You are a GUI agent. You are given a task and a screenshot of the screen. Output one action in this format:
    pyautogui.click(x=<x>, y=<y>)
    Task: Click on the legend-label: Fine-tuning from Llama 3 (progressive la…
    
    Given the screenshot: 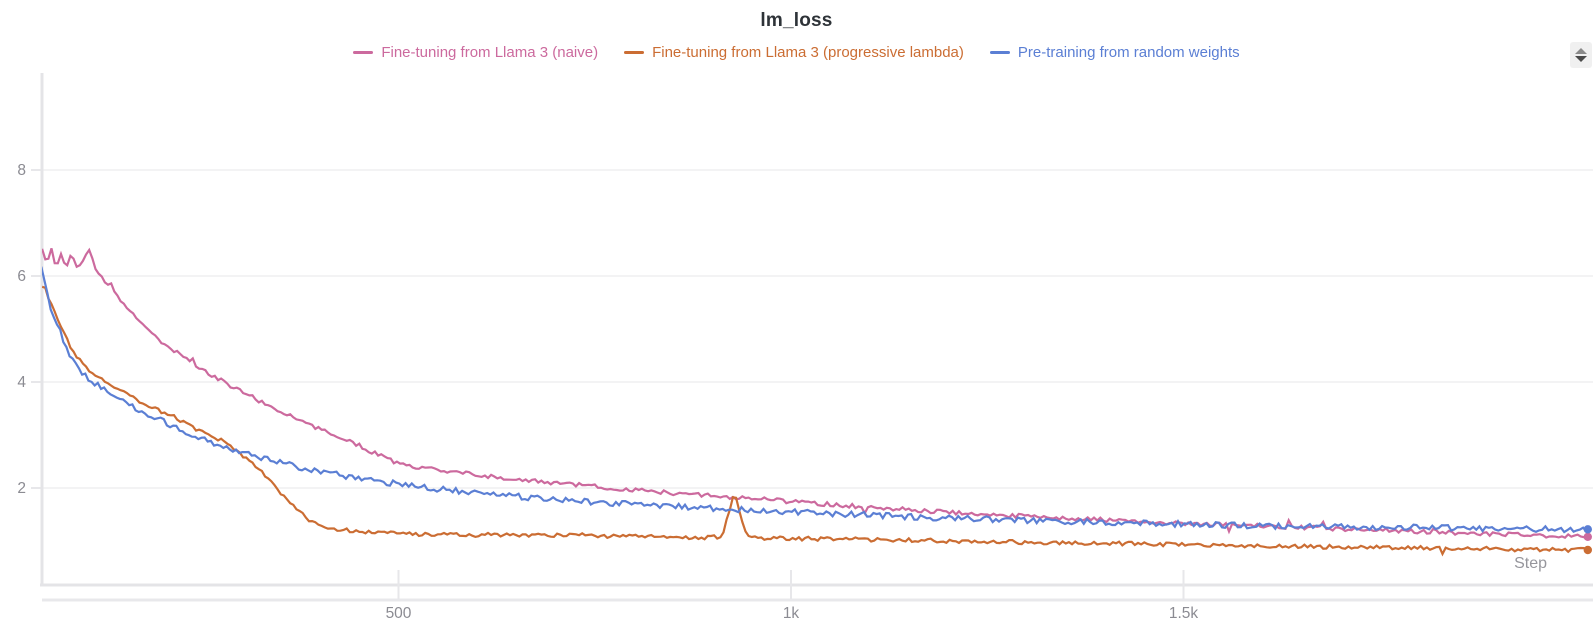 What is the action you would take?
    pyautogui.click(x=808, y=52)
    